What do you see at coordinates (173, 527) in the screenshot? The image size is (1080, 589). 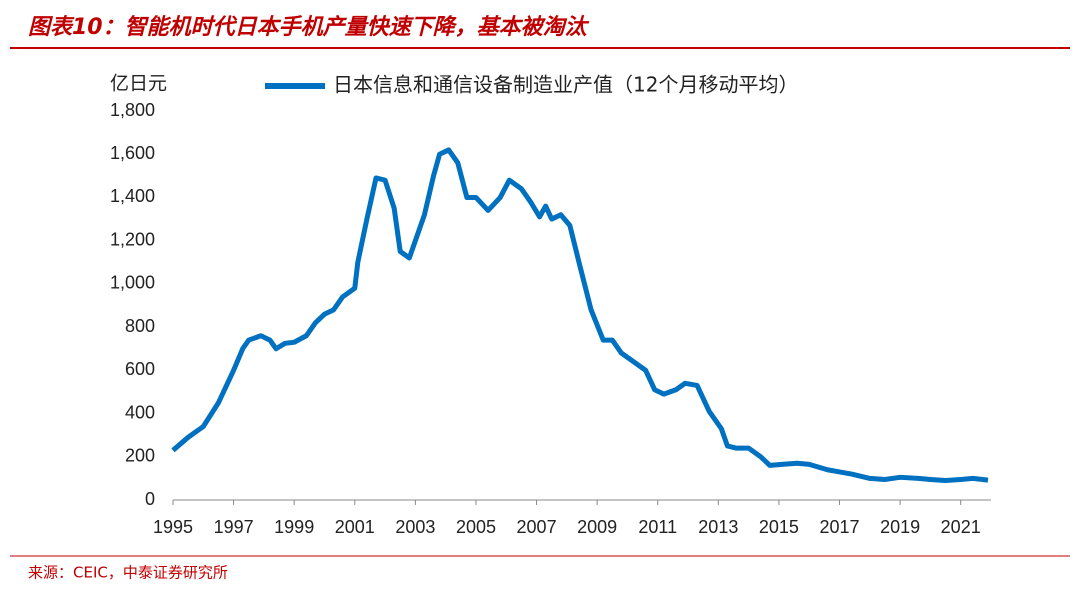 I see `x-tick-label: 1995` at bounding box center [173, 527].